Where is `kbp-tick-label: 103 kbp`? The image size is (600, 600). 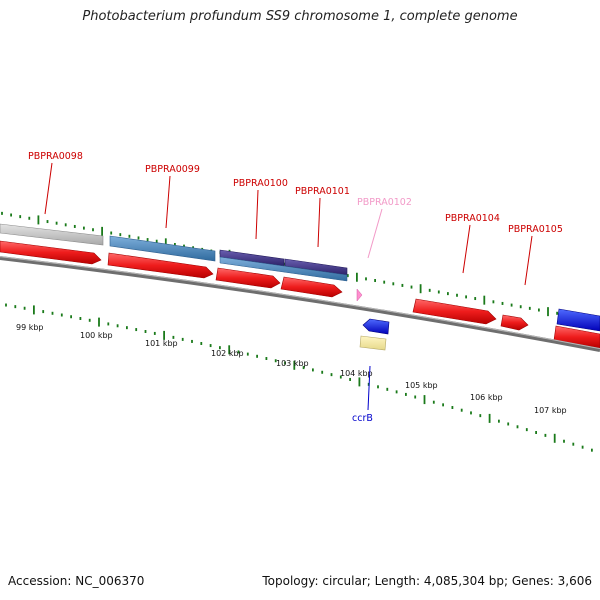 kbp-tick-label: 103 kbp is located at coordinates (292, 363).